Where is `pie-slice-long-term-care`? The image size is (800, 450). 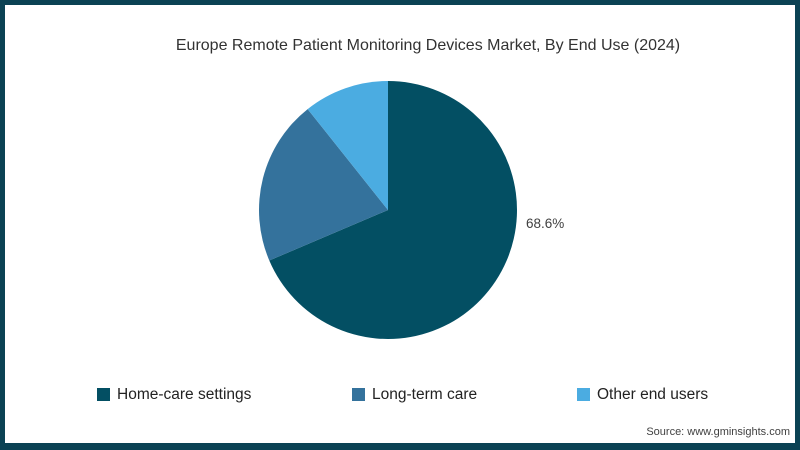 pie-slice-long-term-care is located at coordinates (323, 185).